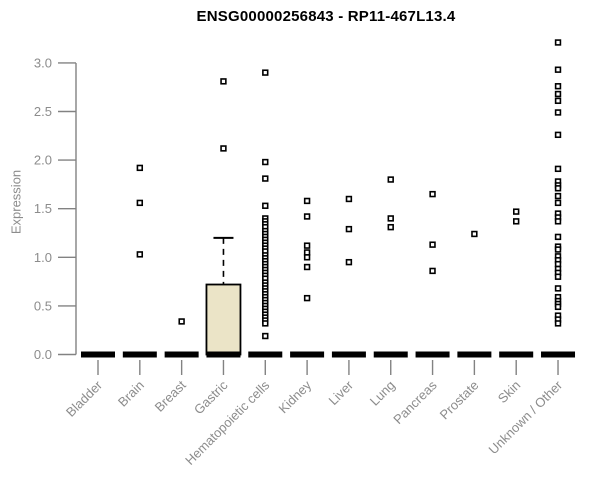 This screenshot has width=600, height=500. What do you see at coordinates (43, 62) in the screenshot?
I see `y-tick-label: 3.0` at bounding box center [43, 62].